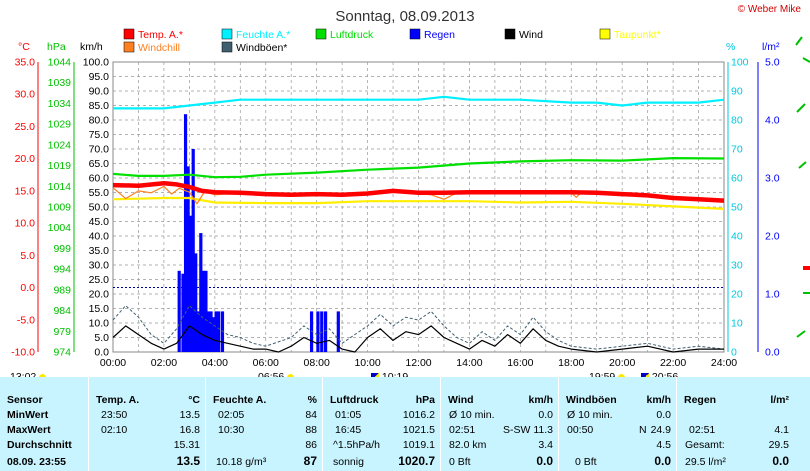 This screenshot has width=810, height=471. What do you see at coordinates (60, 145) in the screenshot?
I see `pressure-tick-label: 1024` at bounding box center [60, 145].